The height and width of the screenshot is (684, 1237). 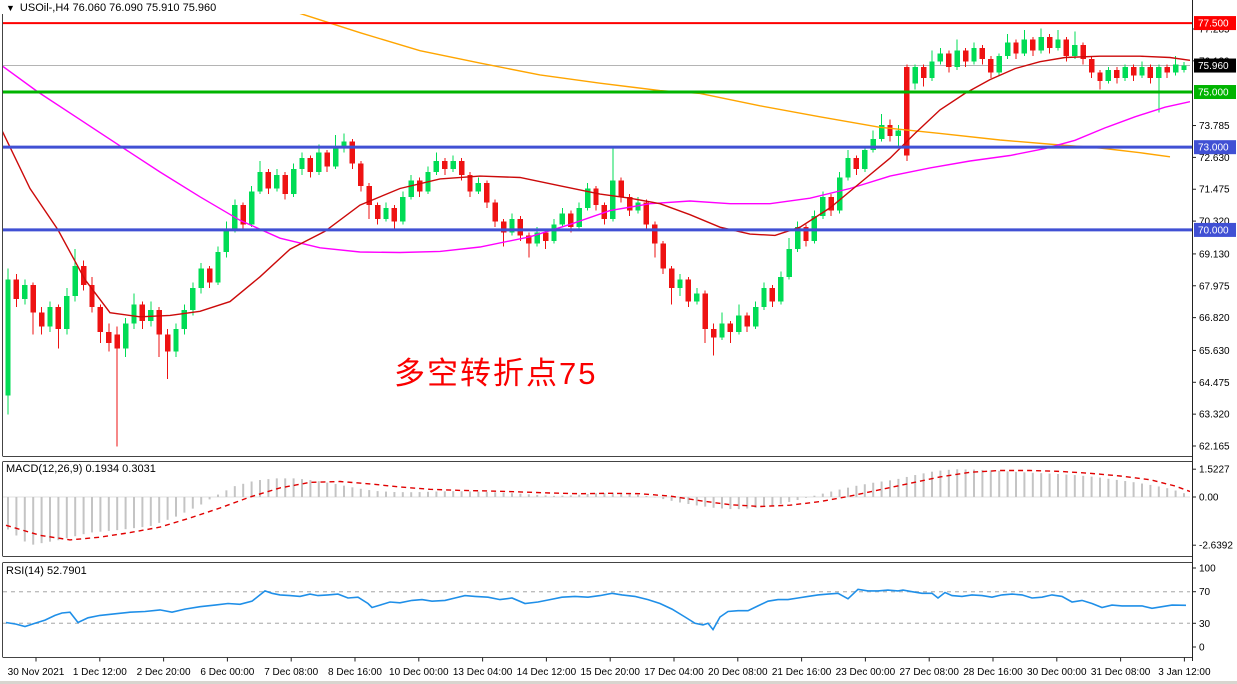 What do you see at coordinates (1214, 318) in the screenshot?
I see `svg-text: 66.820` at bounding box center [1214, 318].